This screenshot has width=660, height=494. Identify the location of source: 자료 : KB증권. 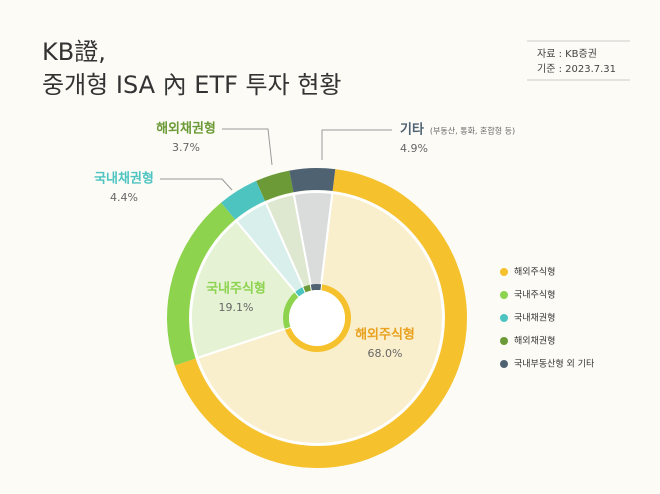
(567, 54).